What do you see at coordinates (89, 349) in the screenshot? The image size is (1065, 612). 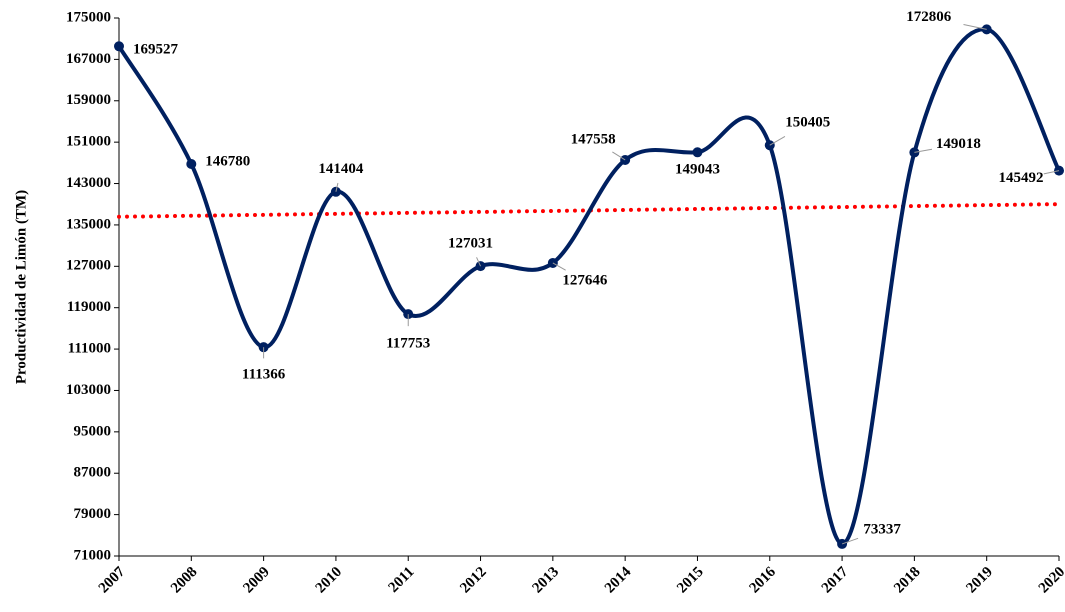 I see `y-tick-label: 111000` at bounding box center [89, 349].